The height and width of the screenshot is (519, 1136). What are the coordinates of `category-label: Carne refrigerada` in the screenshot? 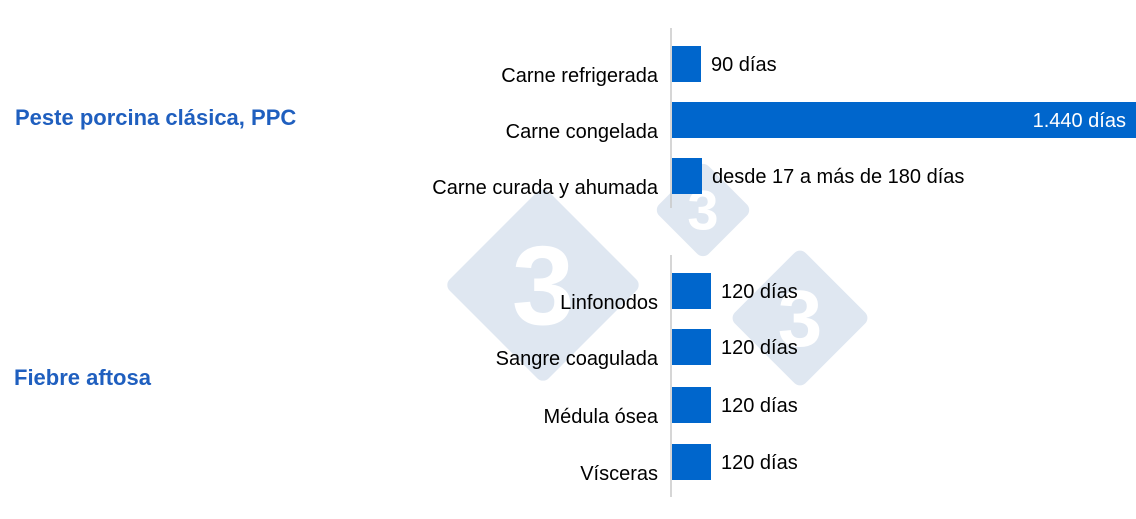 It's located at (580, 76).